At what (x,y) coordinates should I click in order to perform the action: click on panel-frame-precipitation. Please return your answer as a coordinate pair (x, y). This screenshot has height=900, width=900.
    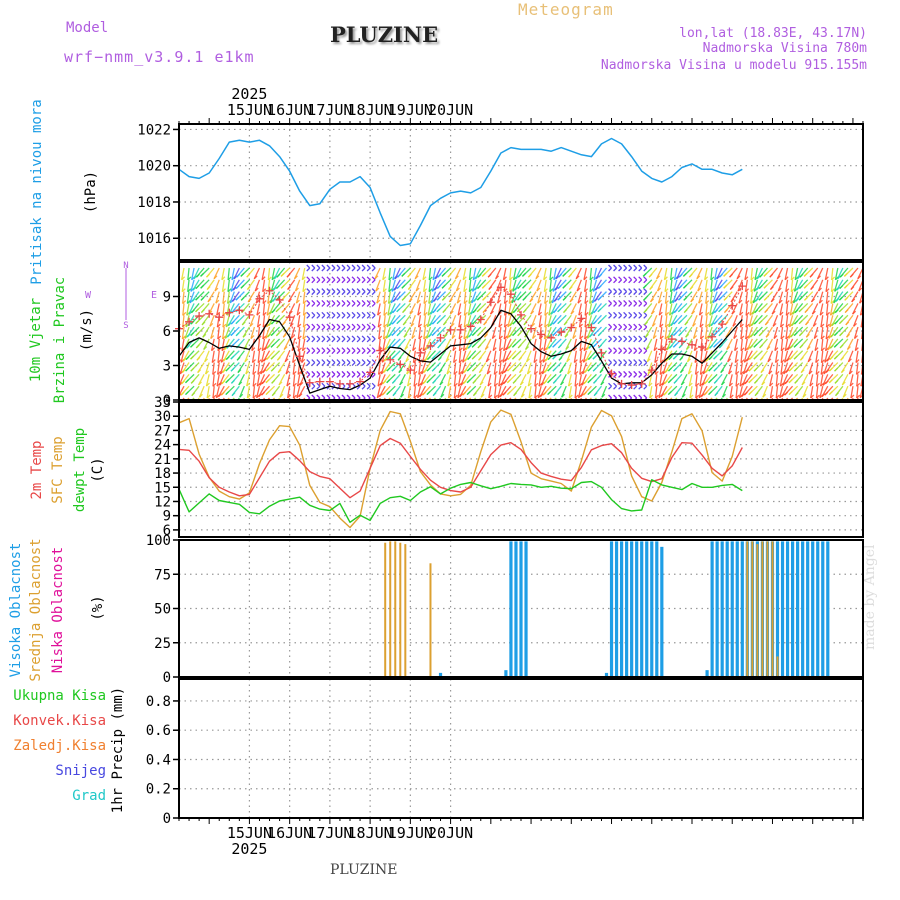
    Looking at the image, I should click on (521, 748).